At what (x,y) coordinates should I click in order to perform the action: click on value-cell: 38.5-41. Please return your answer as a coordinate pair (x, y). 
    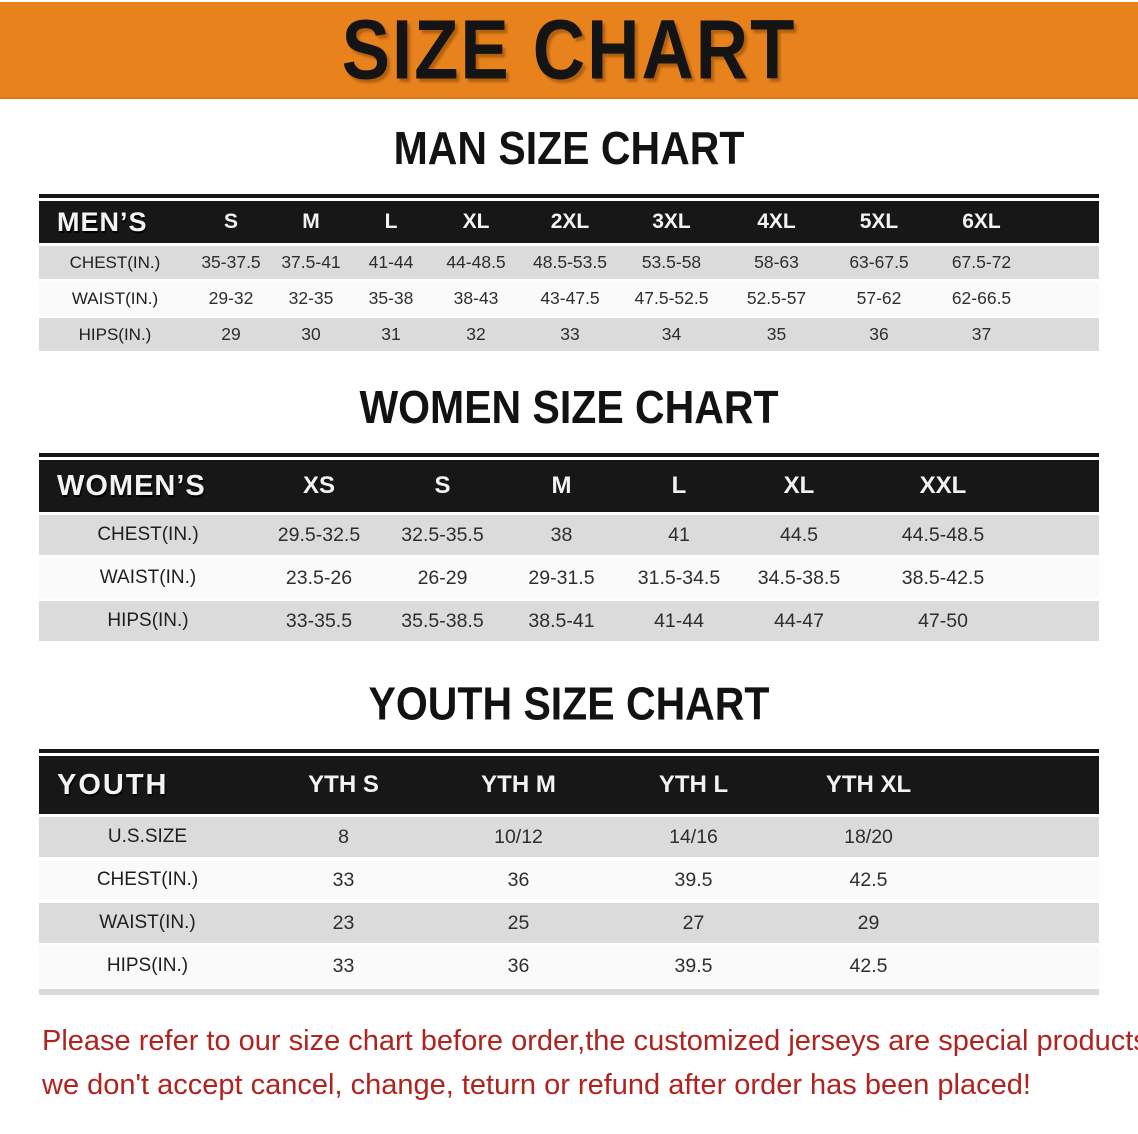
    Looking at the image, I should click on (561, 621).